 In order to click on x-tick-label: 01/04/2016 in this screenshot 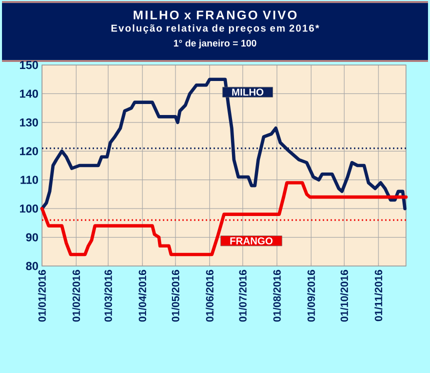, I will do `click(142, 296)`.